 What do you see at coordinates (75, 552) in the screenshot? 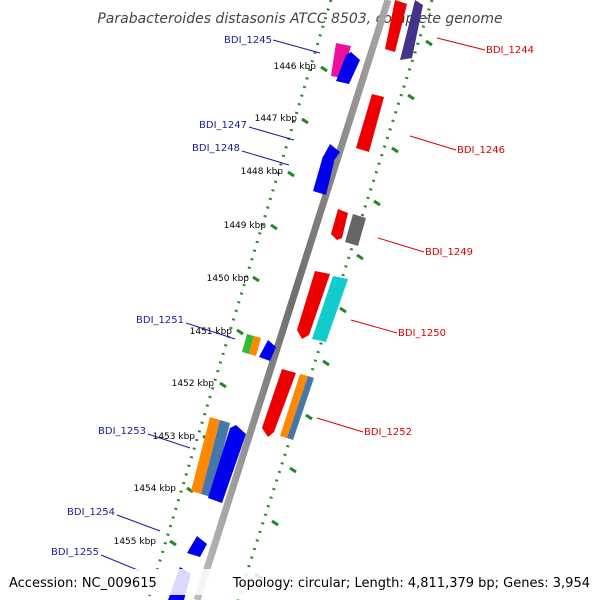
I see `gene-label: BDI_1255` at bounding box center [75, 552].